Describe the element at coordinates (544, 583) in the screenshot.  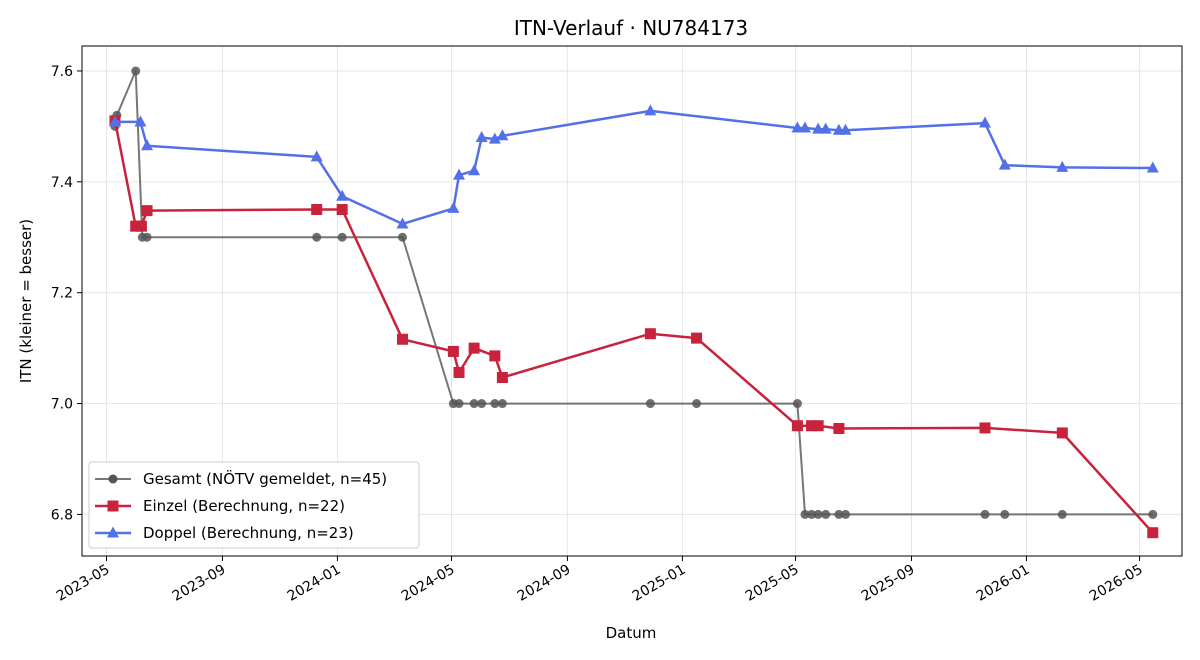
I see `x-tick-label: 2024-09` at that location.